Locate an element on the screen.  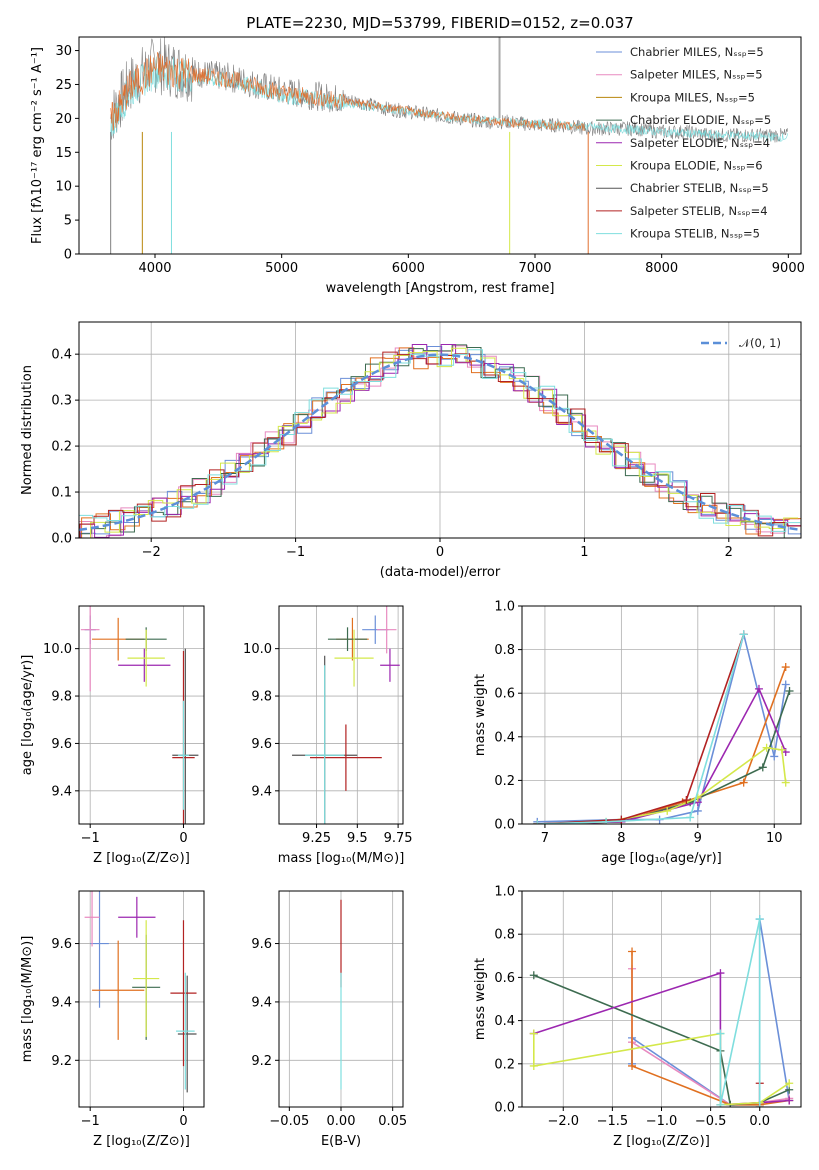
age-vs-Z-frame is located at coordinates (141, 715).